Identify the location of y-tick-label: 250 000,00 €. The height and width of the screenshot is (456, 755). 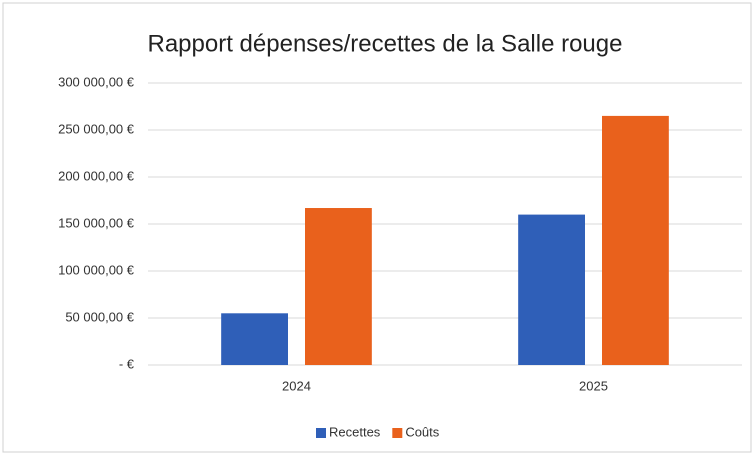
(96, 128).